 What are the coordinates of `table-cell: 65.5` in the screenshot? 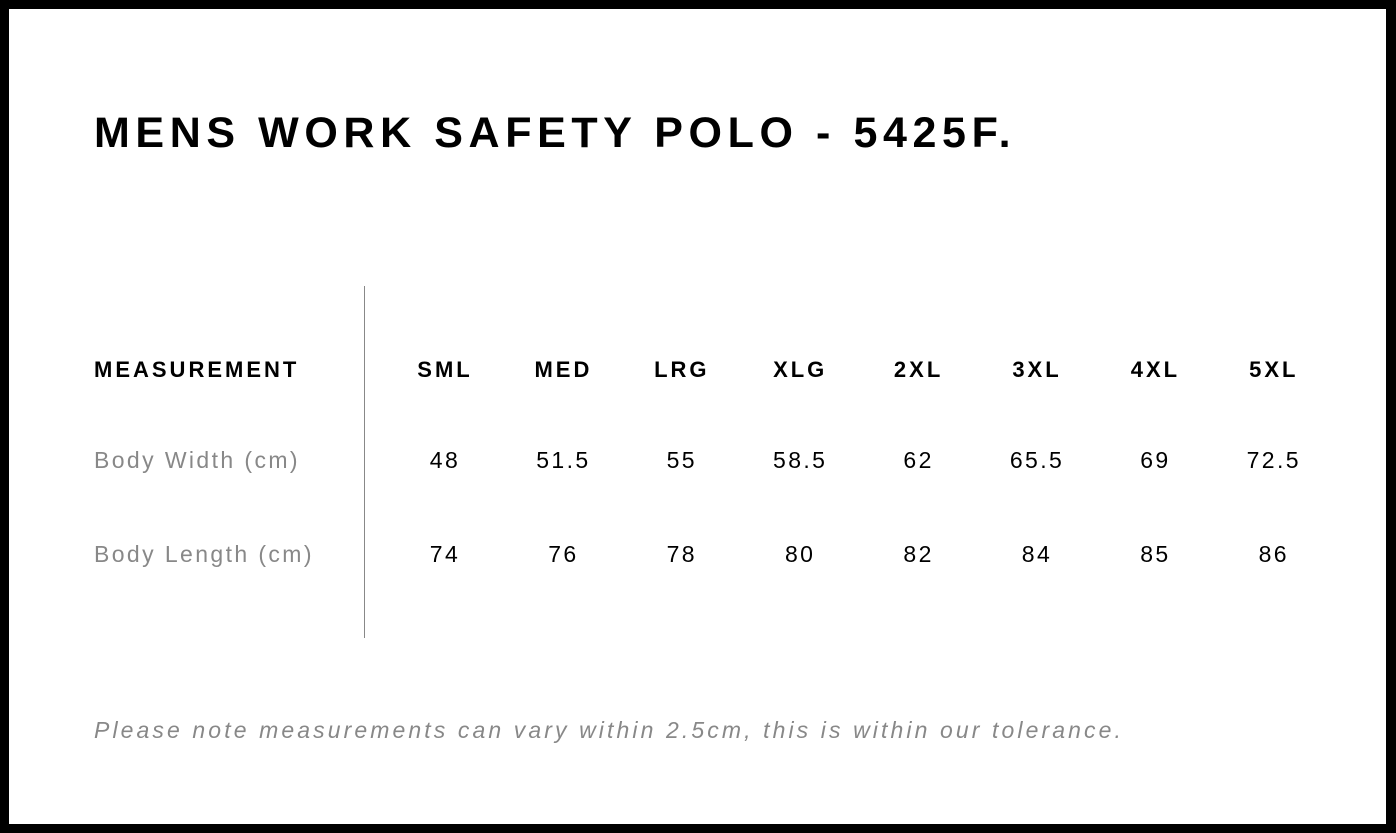 It's located at (1037, 460).